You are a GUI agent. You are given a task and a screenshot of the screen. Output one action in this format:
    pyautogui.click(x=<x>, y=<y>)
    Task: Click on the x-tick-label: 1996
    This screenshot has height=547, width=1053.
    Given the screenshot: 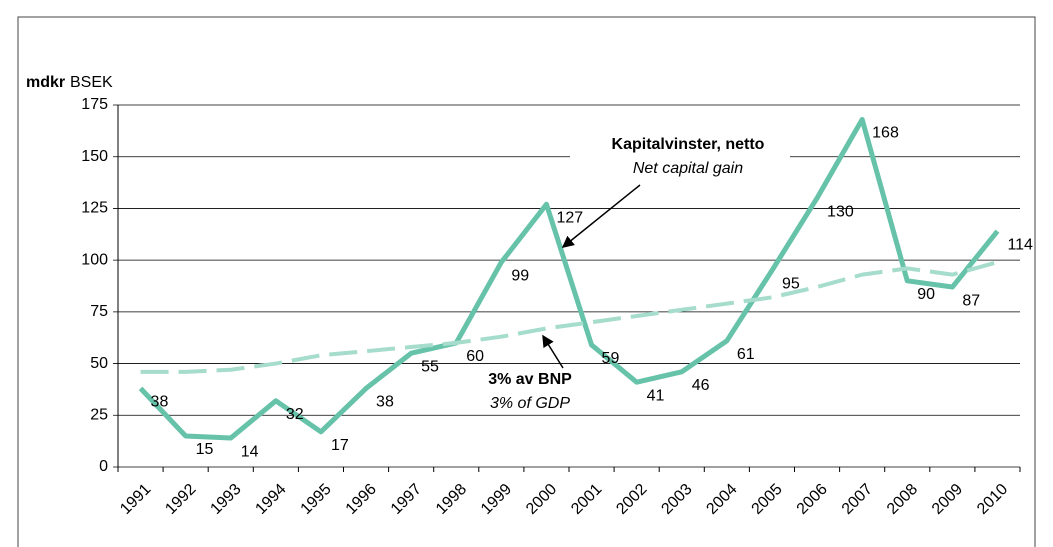 What is the action you would take?
    pyautogui.click(x=361, y=499)
    